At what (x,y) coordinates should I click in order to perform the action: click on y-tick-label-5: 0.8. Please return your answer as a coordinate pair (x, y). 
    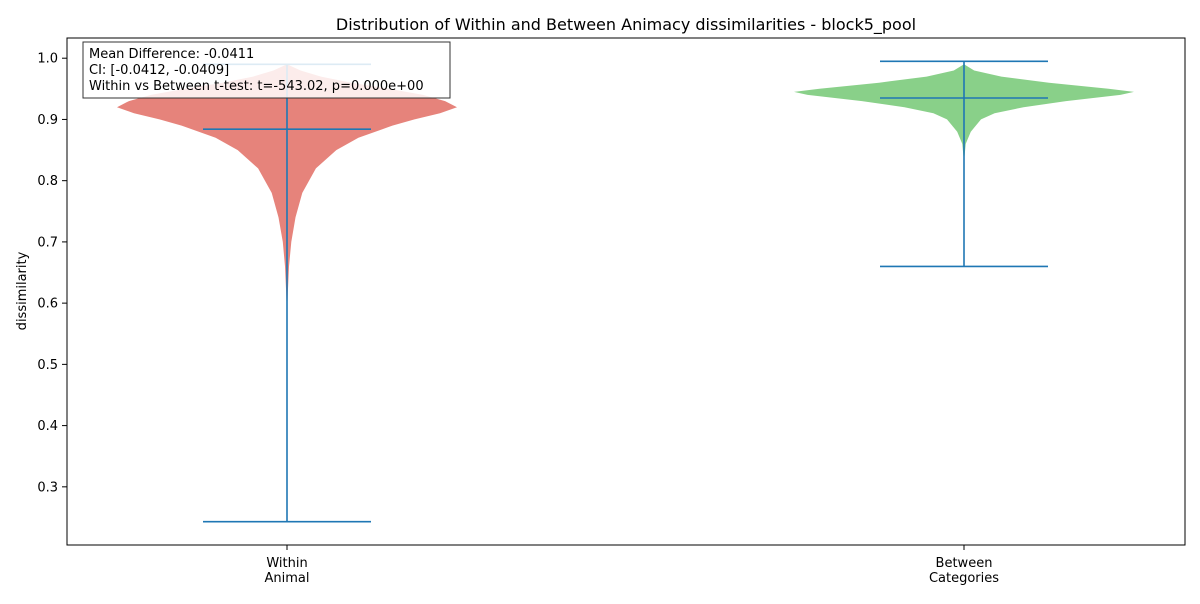
    Looking at the image, I should click on (47, 181).